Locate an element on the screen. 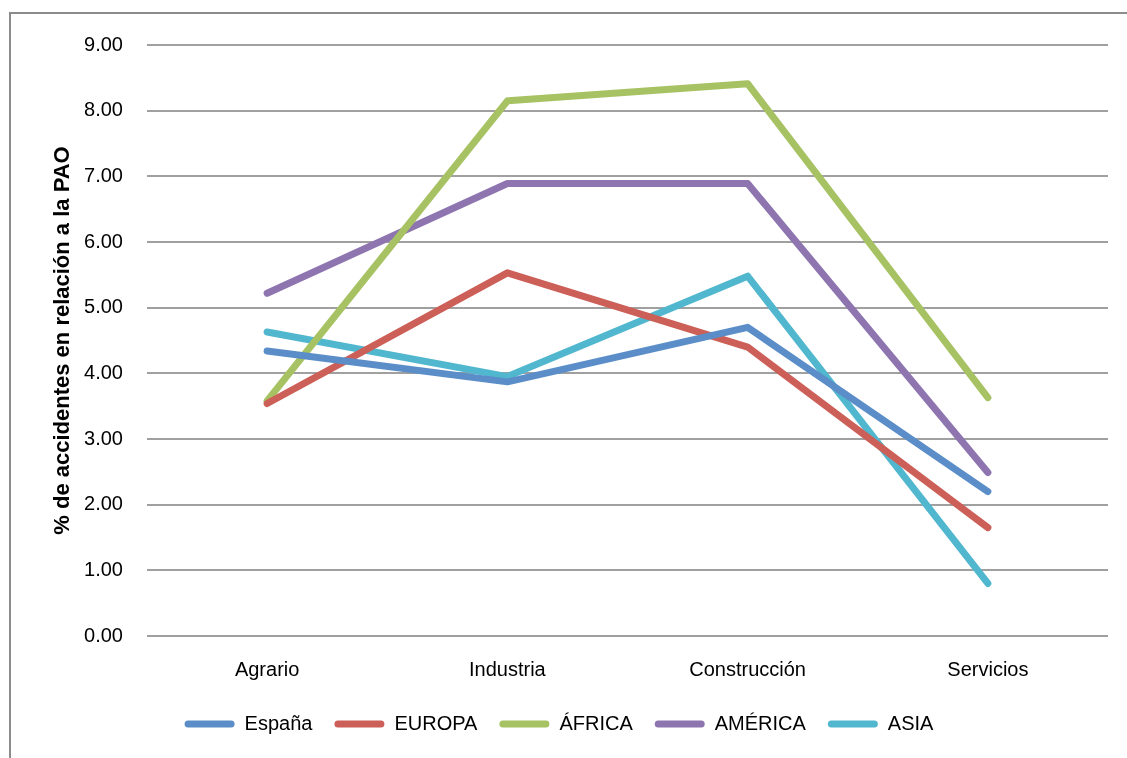 The image size is (1127, 758). y-tick-label: 1.00 is located at coordinates (103, 568).